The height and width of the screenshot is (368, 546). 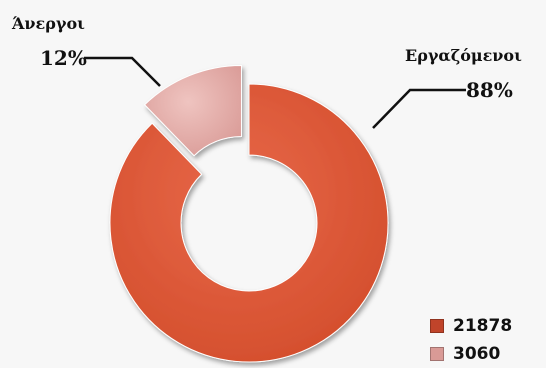 What do you see at coordinates (63, 58) in the screenshot?
I see `slice-label-percent-1: 12%` at bounding box center [63, 58].